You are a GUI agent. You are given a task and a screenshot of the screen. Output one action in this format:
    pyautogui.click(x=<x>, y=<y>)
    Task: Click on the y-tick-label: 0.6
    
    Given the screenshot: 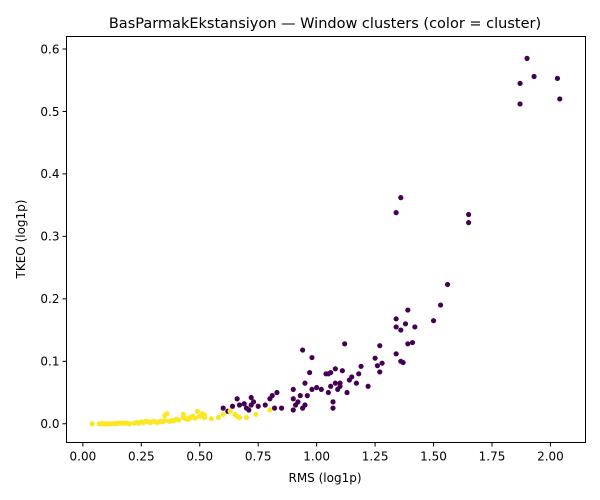 What is the action you would take?
    pyautogui.click(x=49, y=49)
    